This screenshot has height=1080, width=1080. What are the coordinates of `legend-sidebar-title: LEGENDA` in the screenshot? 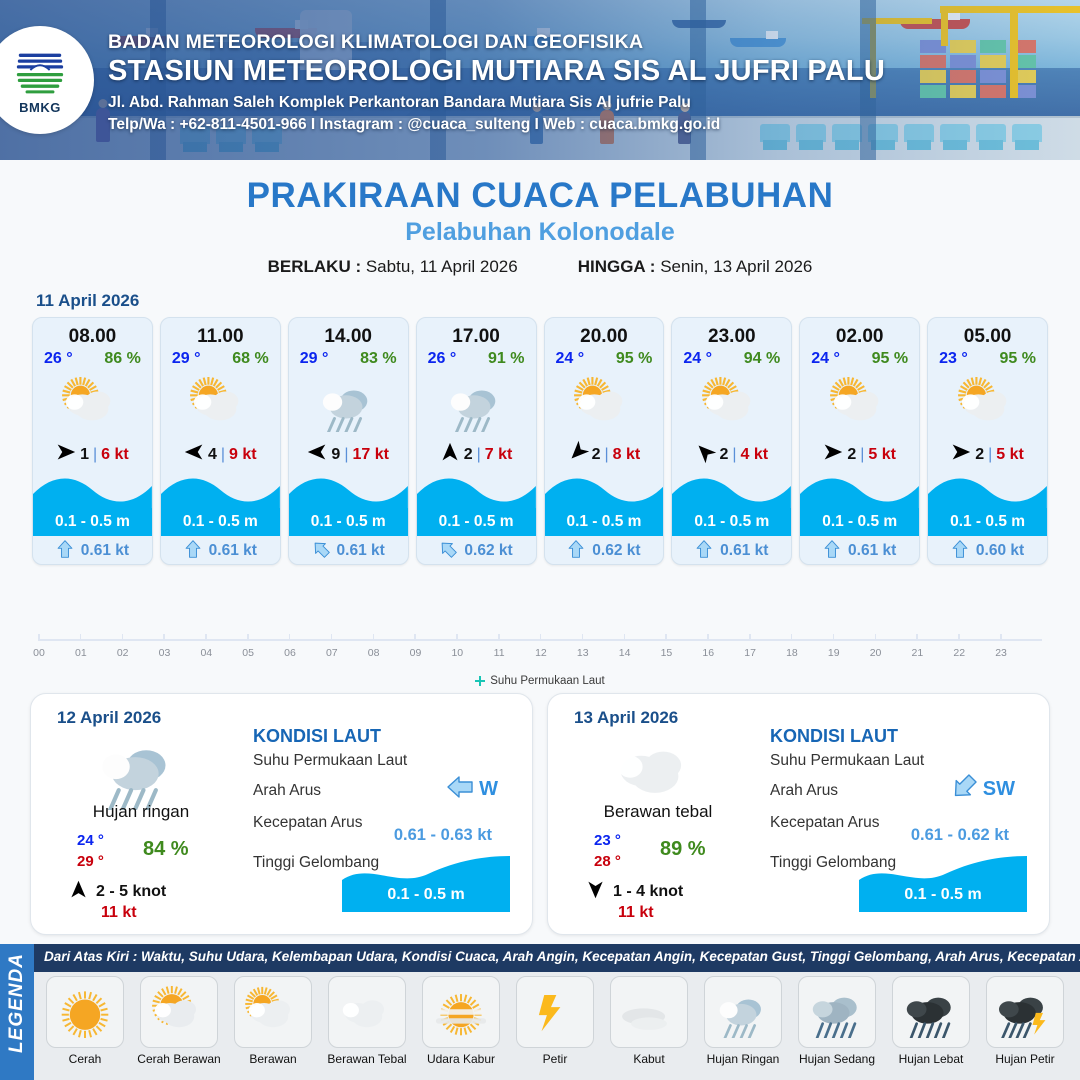 It's located at (16, 1003).